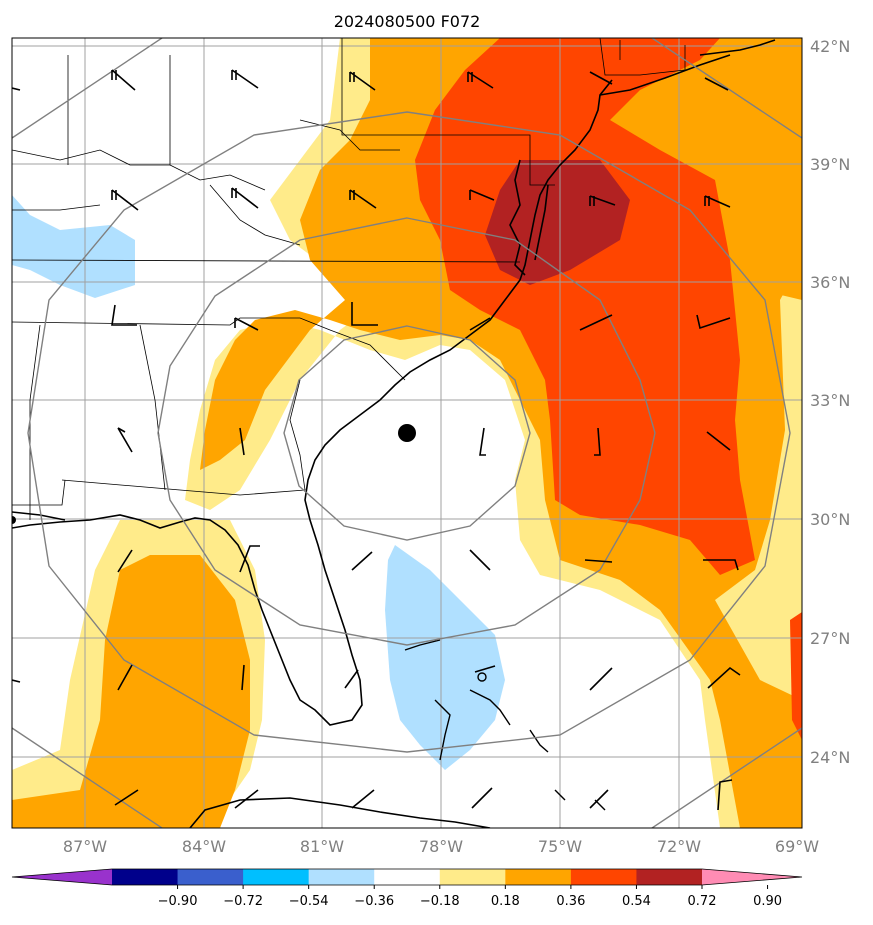 The height and width of the screenshot is (925, 873). What do you see at coordinates (560, 846) in the screenshot?
I see `lon-label-75: 75°W` at bounding box center [560, 846].